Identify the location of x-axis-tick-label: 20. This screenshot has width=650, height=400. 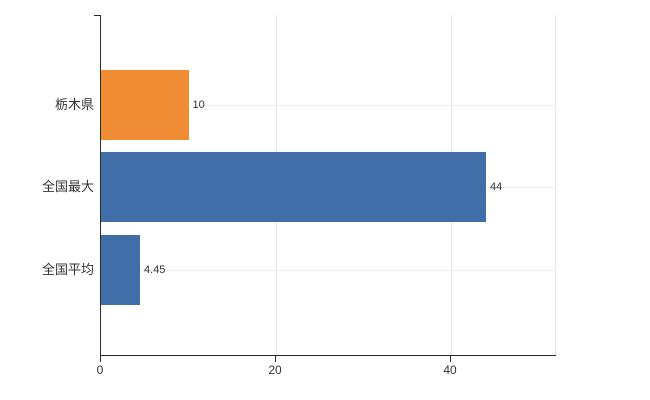
(275, 370).